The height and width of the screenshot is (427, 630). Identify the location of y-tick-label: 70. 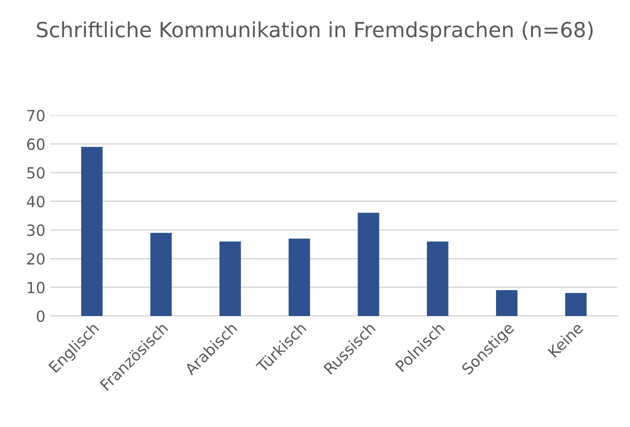
(36, 116).